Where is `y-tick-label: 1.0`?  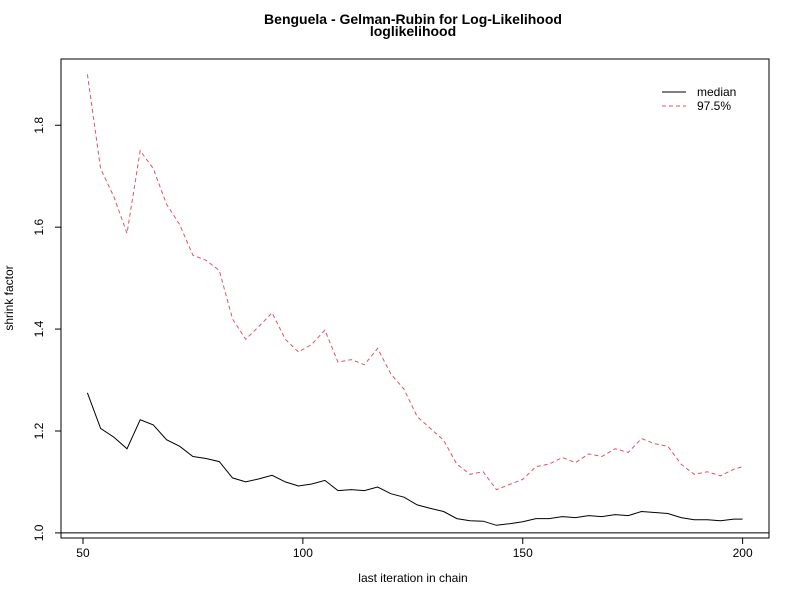 y-tick-label: 1.0 is located at coordinates (39, 532).